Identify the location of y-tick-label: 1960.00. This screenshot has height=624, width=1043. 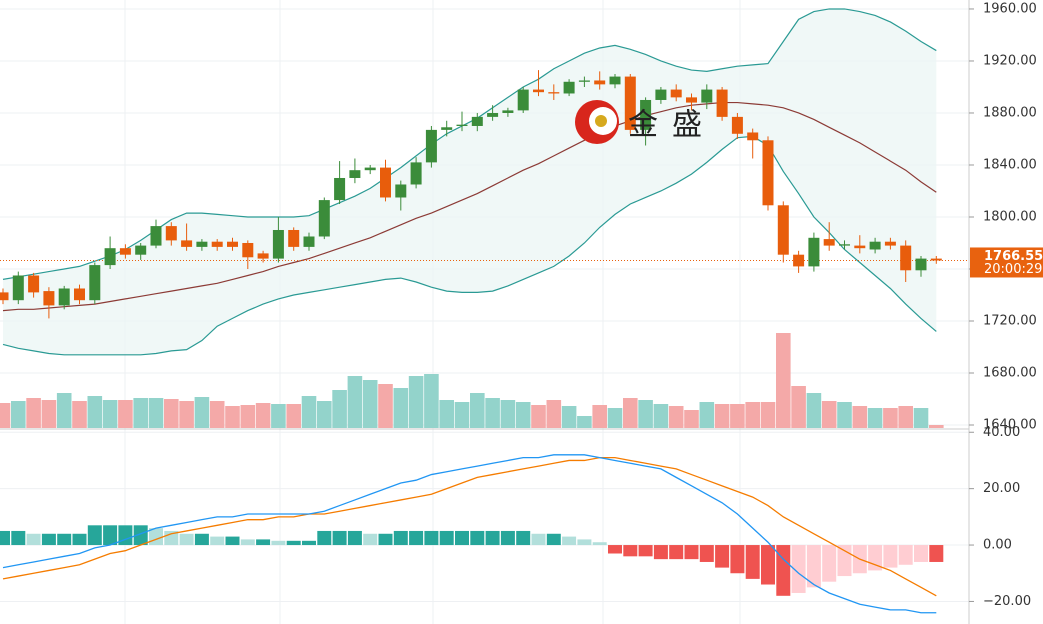
(1010, 8).